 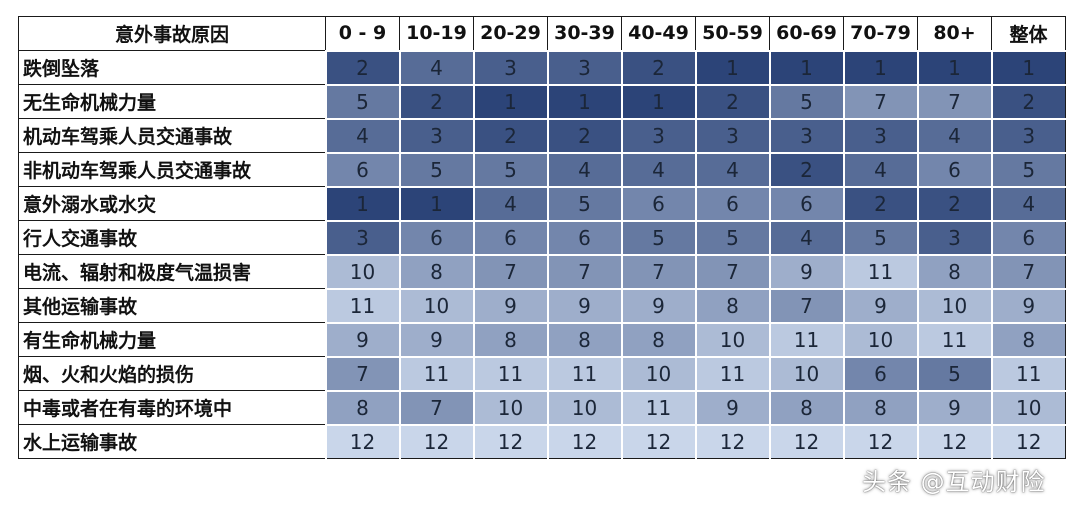 I want to click on table-row: 水上运输事故 12 12 12 12 12 12 12 12 12 12, so click(x=542, y=441).